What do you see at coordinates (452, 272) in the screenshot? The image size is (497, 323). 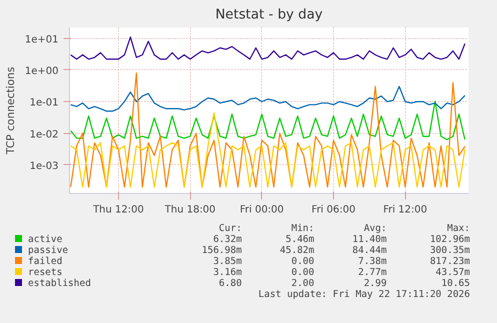 I see `text: 43.57m` at bounding box center [452, 272].